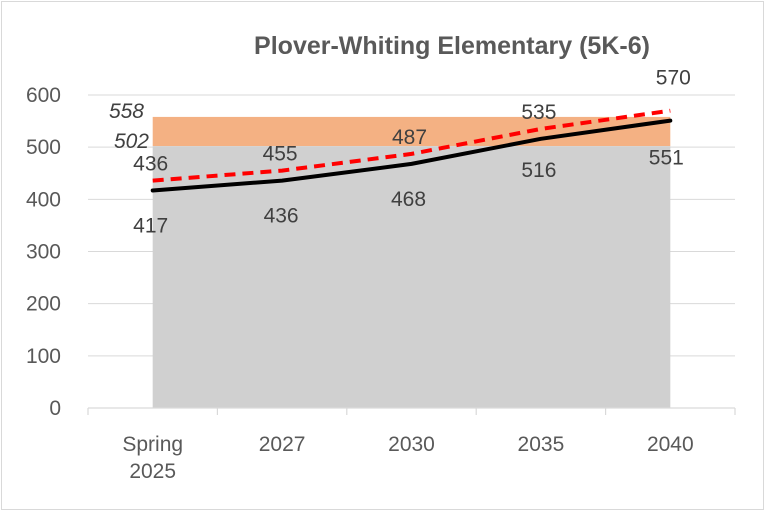 This screenshot has width=767, height=516. I want to click on series-line-dashed, so click(411, 145).